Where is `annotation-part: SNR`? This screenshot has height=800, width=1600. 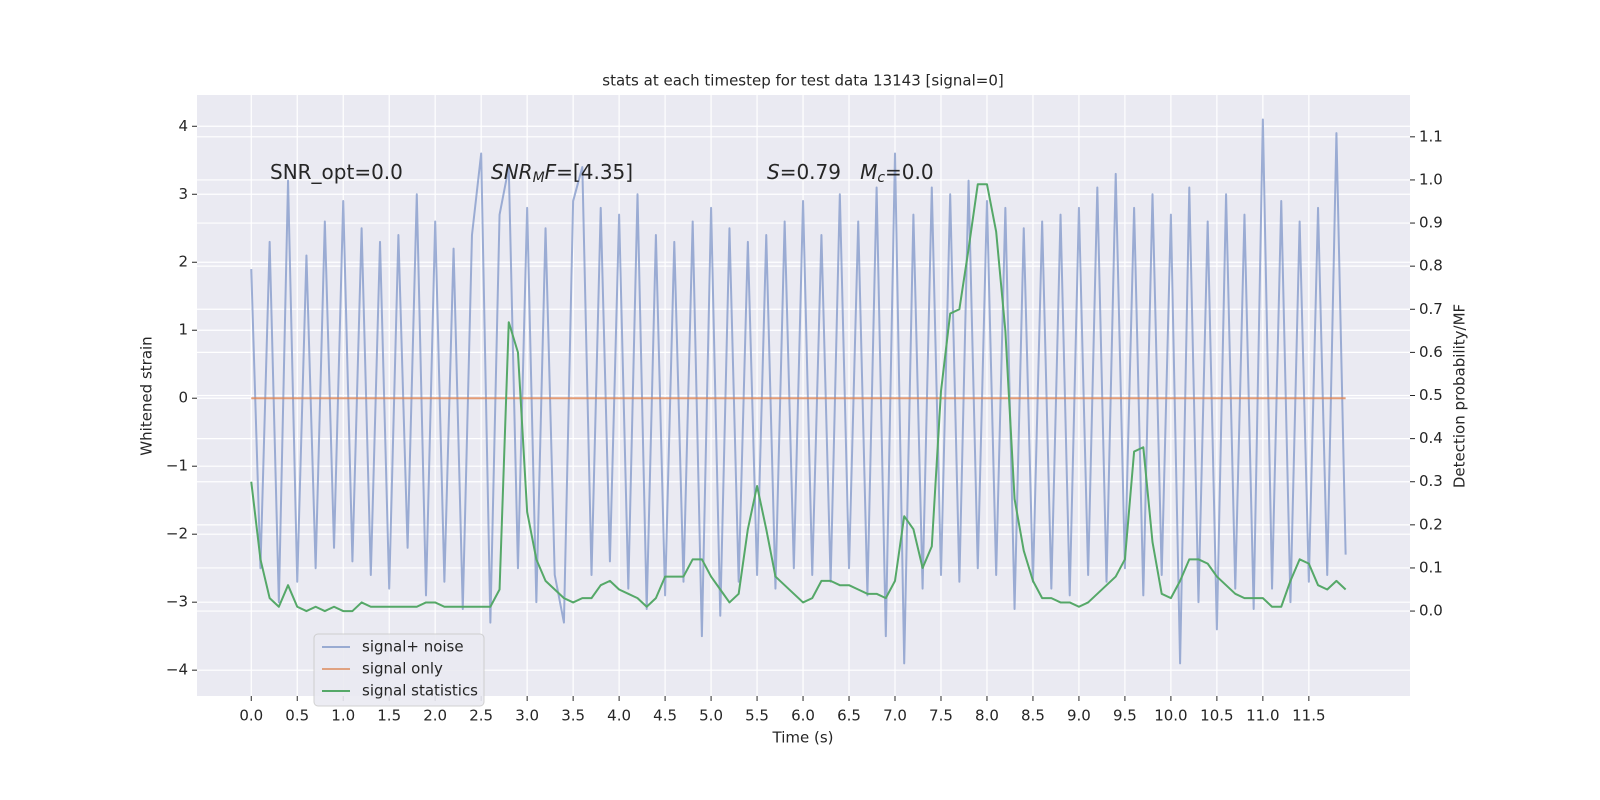 annotation-part: SNR is located at coordinates (512, 172).